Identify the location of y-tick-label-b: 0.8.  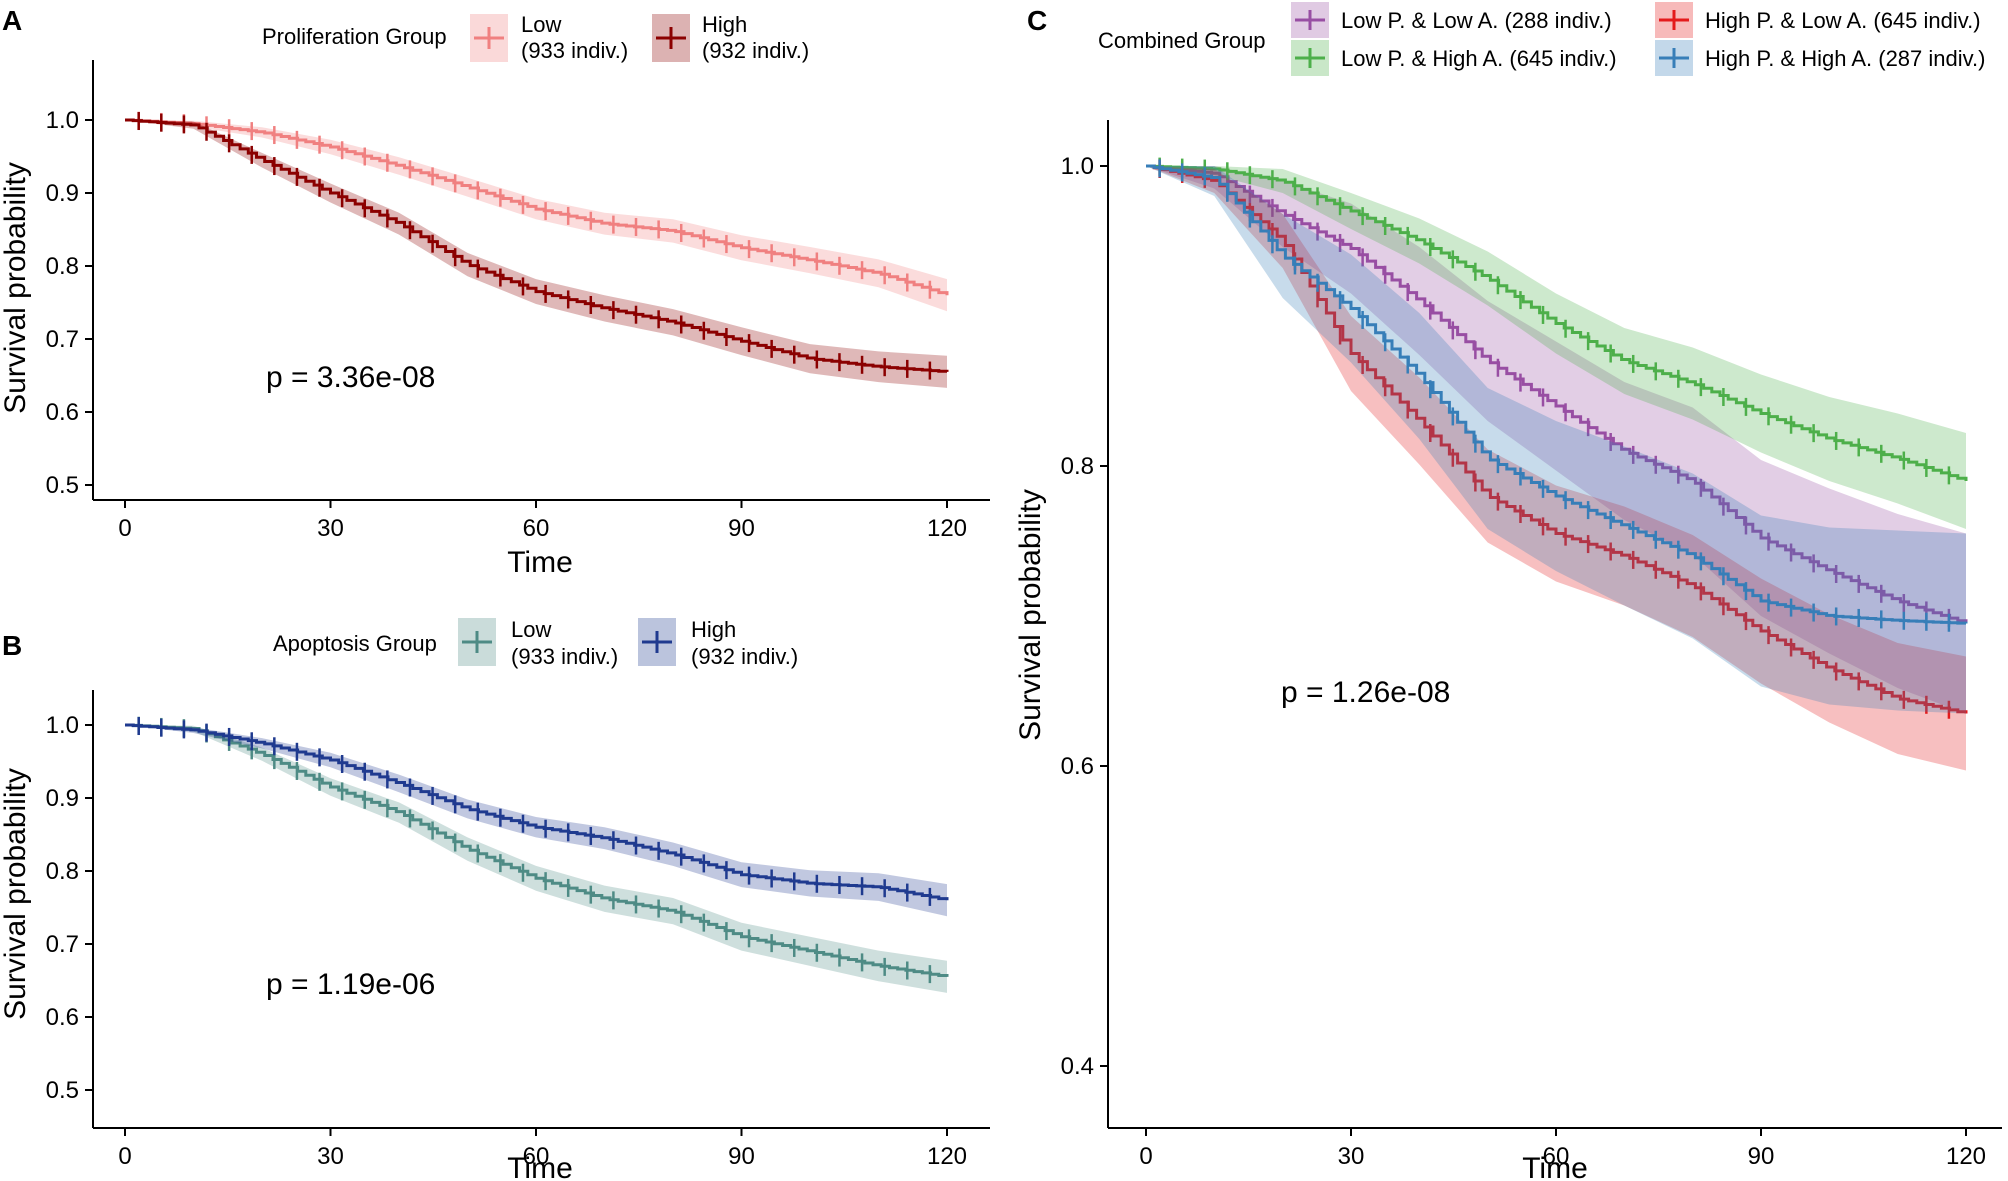
(62, 871).